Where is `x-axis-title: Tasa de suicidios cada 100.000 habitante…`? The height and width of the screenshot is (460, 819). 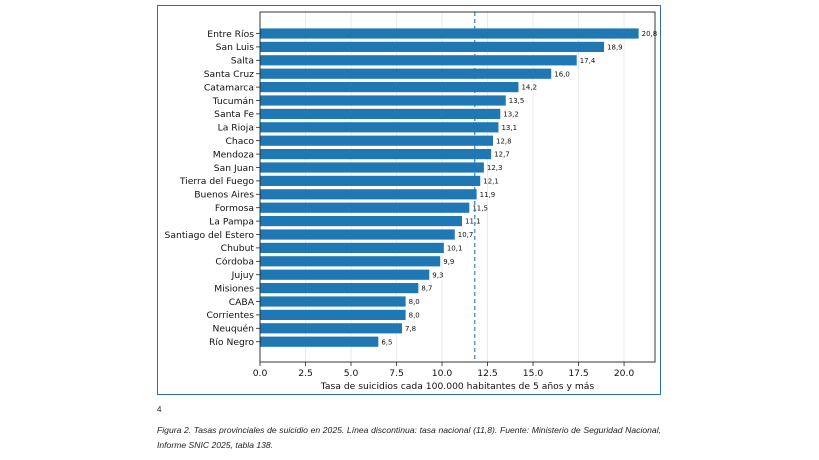
x-axis-title: Tasa de suicidios cada 100.000 habitante… is located at coordinates (457, 386).